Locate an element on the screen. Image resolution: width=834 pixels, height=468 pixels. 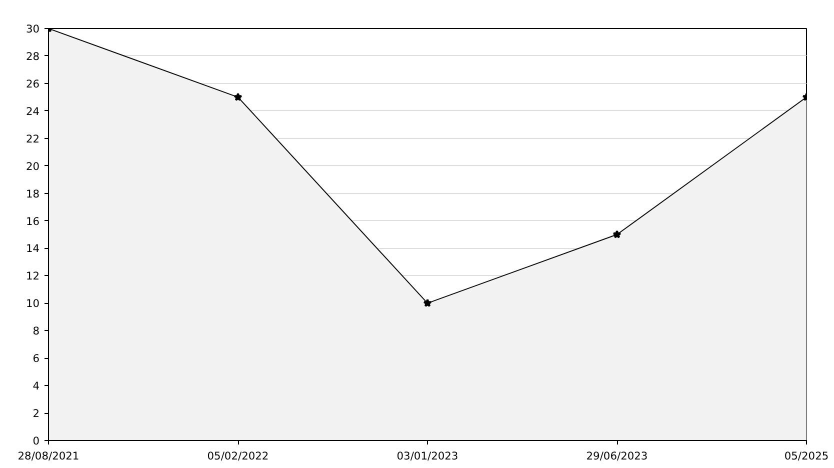
y-tick-label: 2 is located at coordinates (36, 413).